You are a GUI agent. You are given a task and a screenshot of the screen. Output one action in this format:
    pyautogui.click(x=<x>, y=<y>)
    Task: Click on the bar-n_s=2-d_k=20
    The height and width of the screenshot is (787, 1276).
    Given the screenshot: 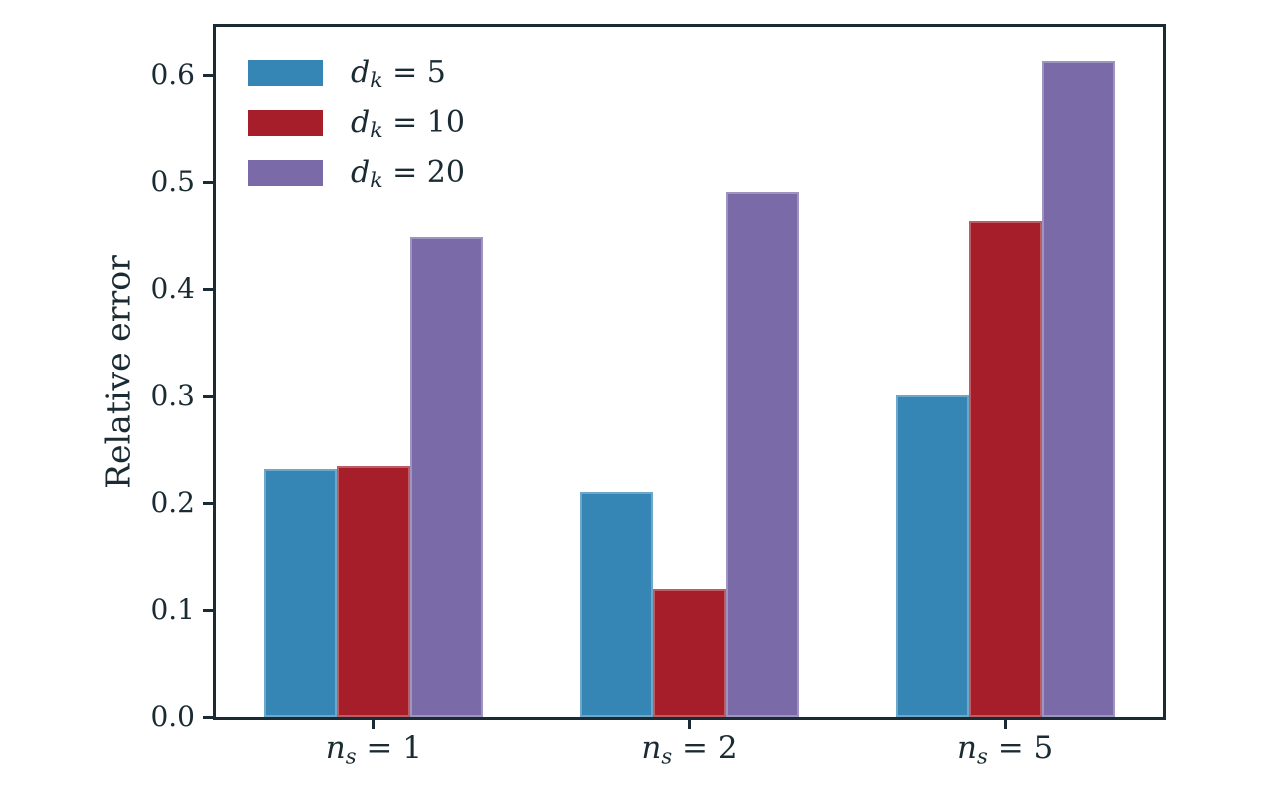 What is the action you would take?
    pyautogui.click(x=762, y=454)
    